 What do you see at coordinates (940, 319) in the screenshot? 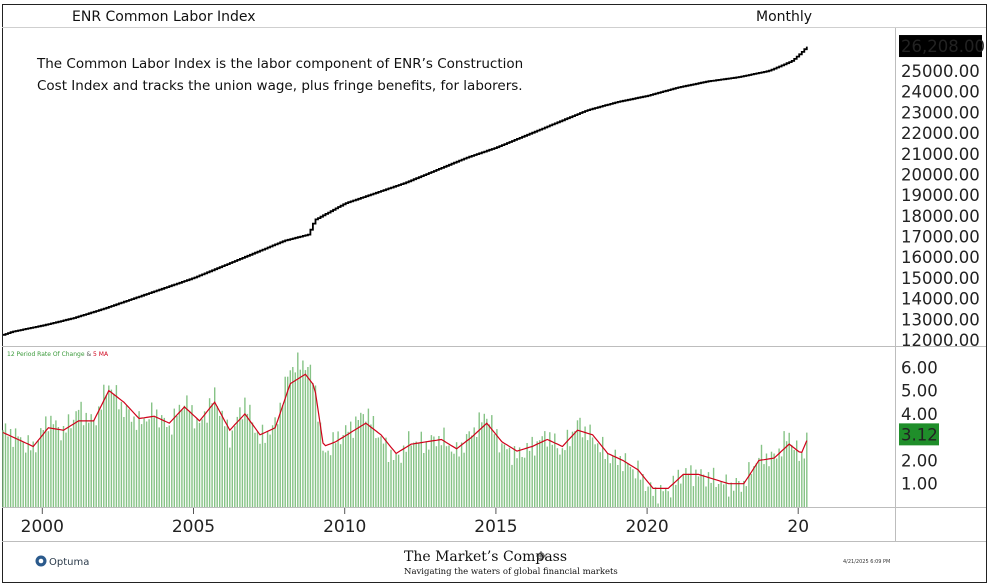
I see `price-y-tick-label: 13000.00` at bounding box center [940, 319].